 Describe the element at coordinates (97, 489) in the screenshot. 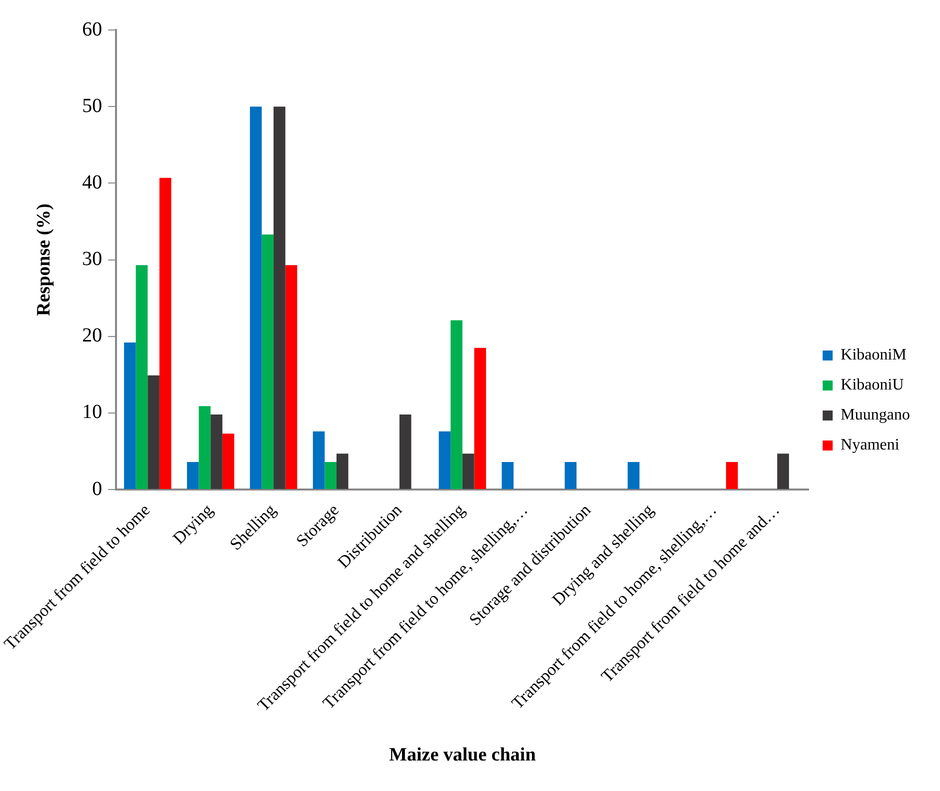

I see `y-tick-label: 0` at that location.